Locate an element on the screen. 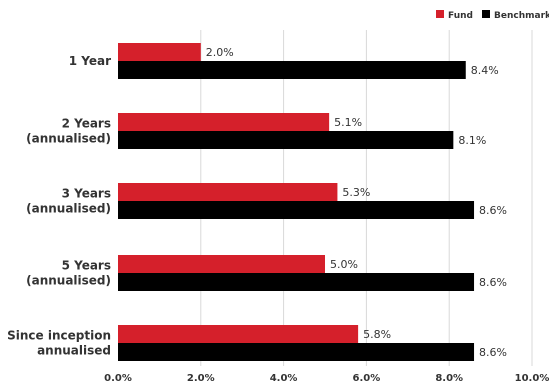 The height and width of the screenshot is (387, 549). legend-fund-label: Fund is located at coordinates (460, 16).